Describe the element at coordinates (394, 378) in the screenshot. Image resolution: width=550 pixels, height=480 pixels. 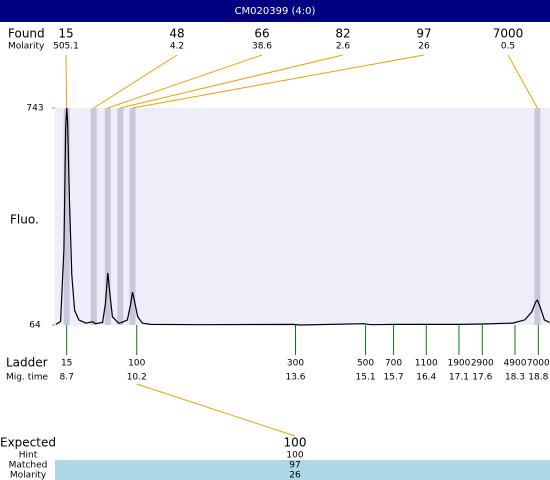
I see `ladder-time: 15.7` at that location.